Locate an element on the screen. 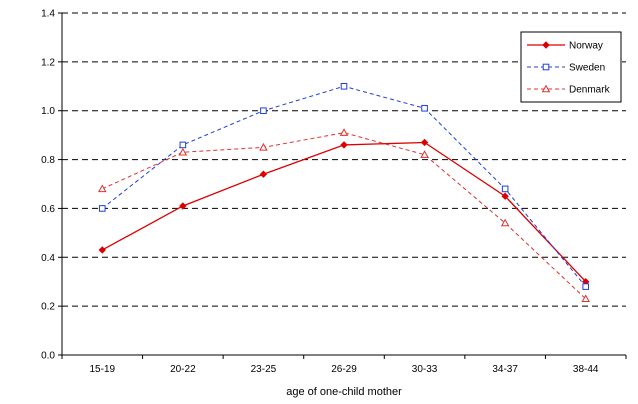 The width and height of the screenshot is (638, 404). y-tick-label-1: 0.2 is located at coordinates (48, 307).